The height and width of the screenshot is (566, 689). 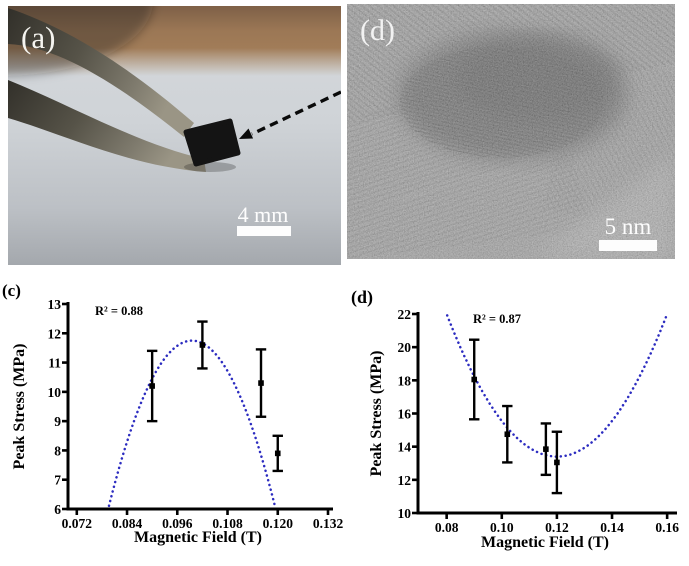 What do you see at coordinates (11, 290) in the screenshot?
I see `panel-letter: (c)` at bounding box center [11, 290].